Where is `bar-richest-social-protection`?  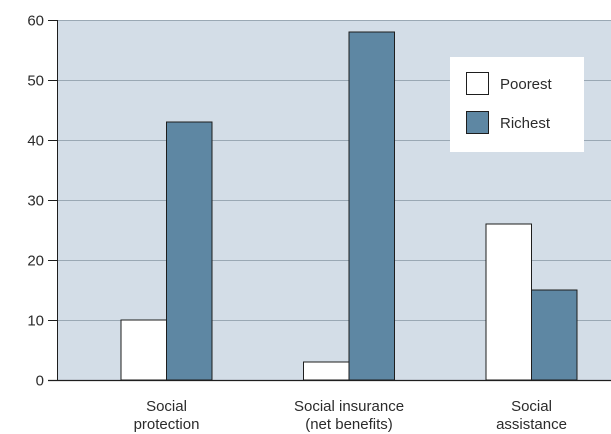
bar-richest-social-protection is located at coordinates (189, 251).